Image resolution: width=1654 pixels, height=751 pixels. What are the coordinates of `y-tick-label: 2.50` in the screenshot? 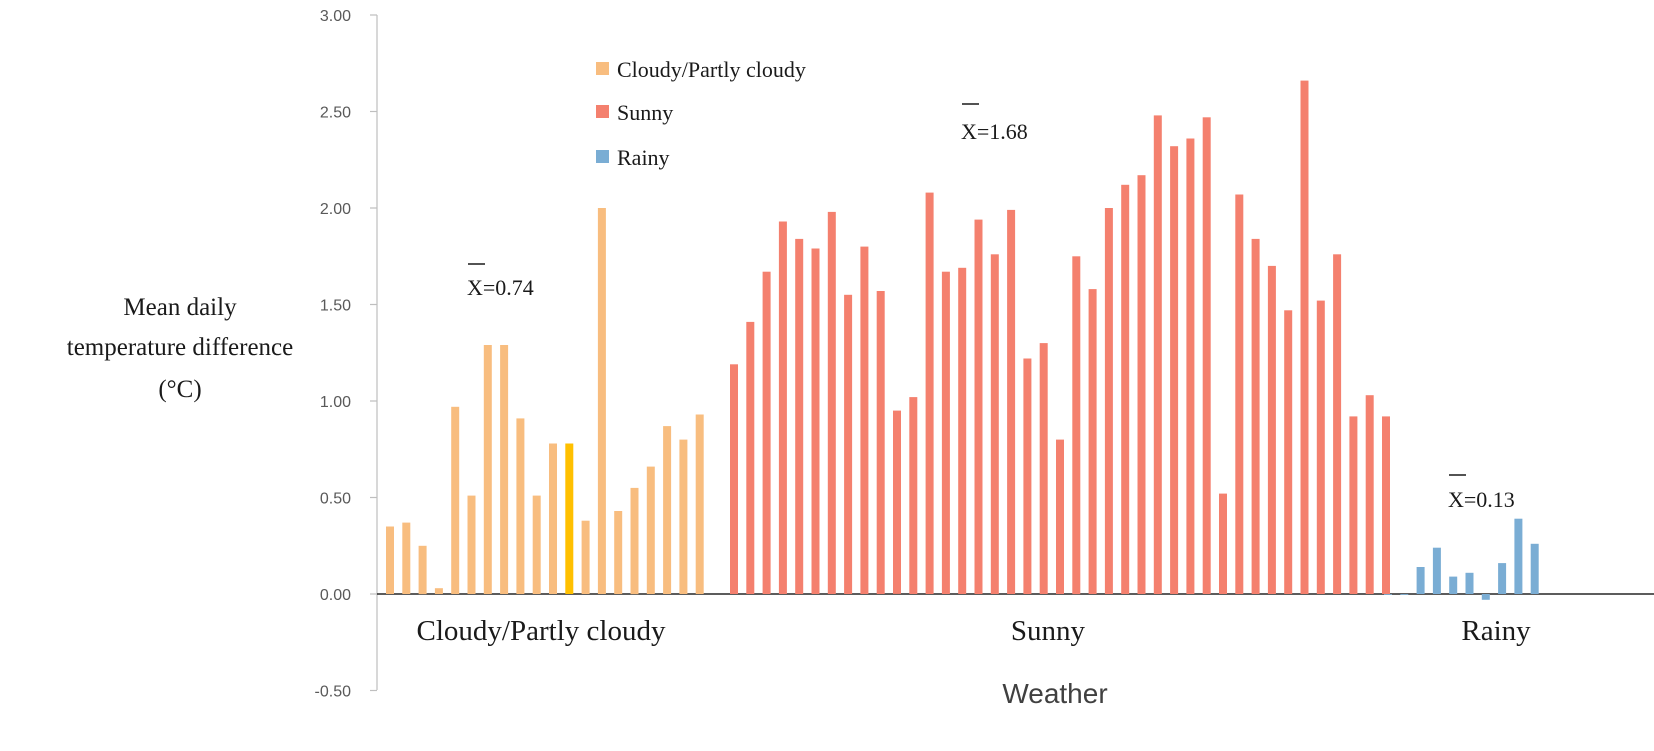 It's located at (335, 113).